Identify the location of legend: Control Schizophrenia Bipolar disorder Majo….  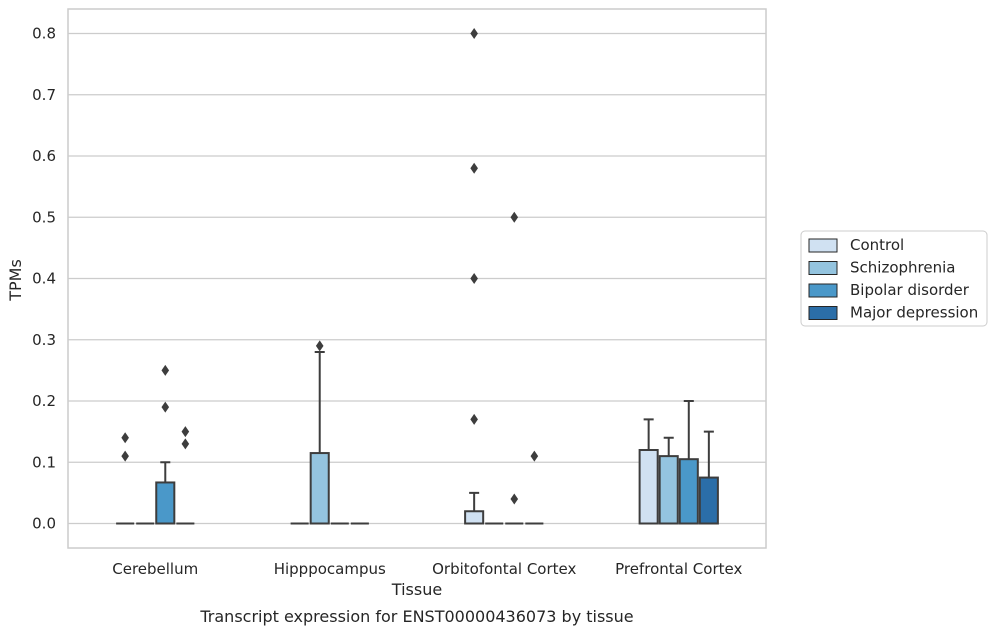
(894, 278).